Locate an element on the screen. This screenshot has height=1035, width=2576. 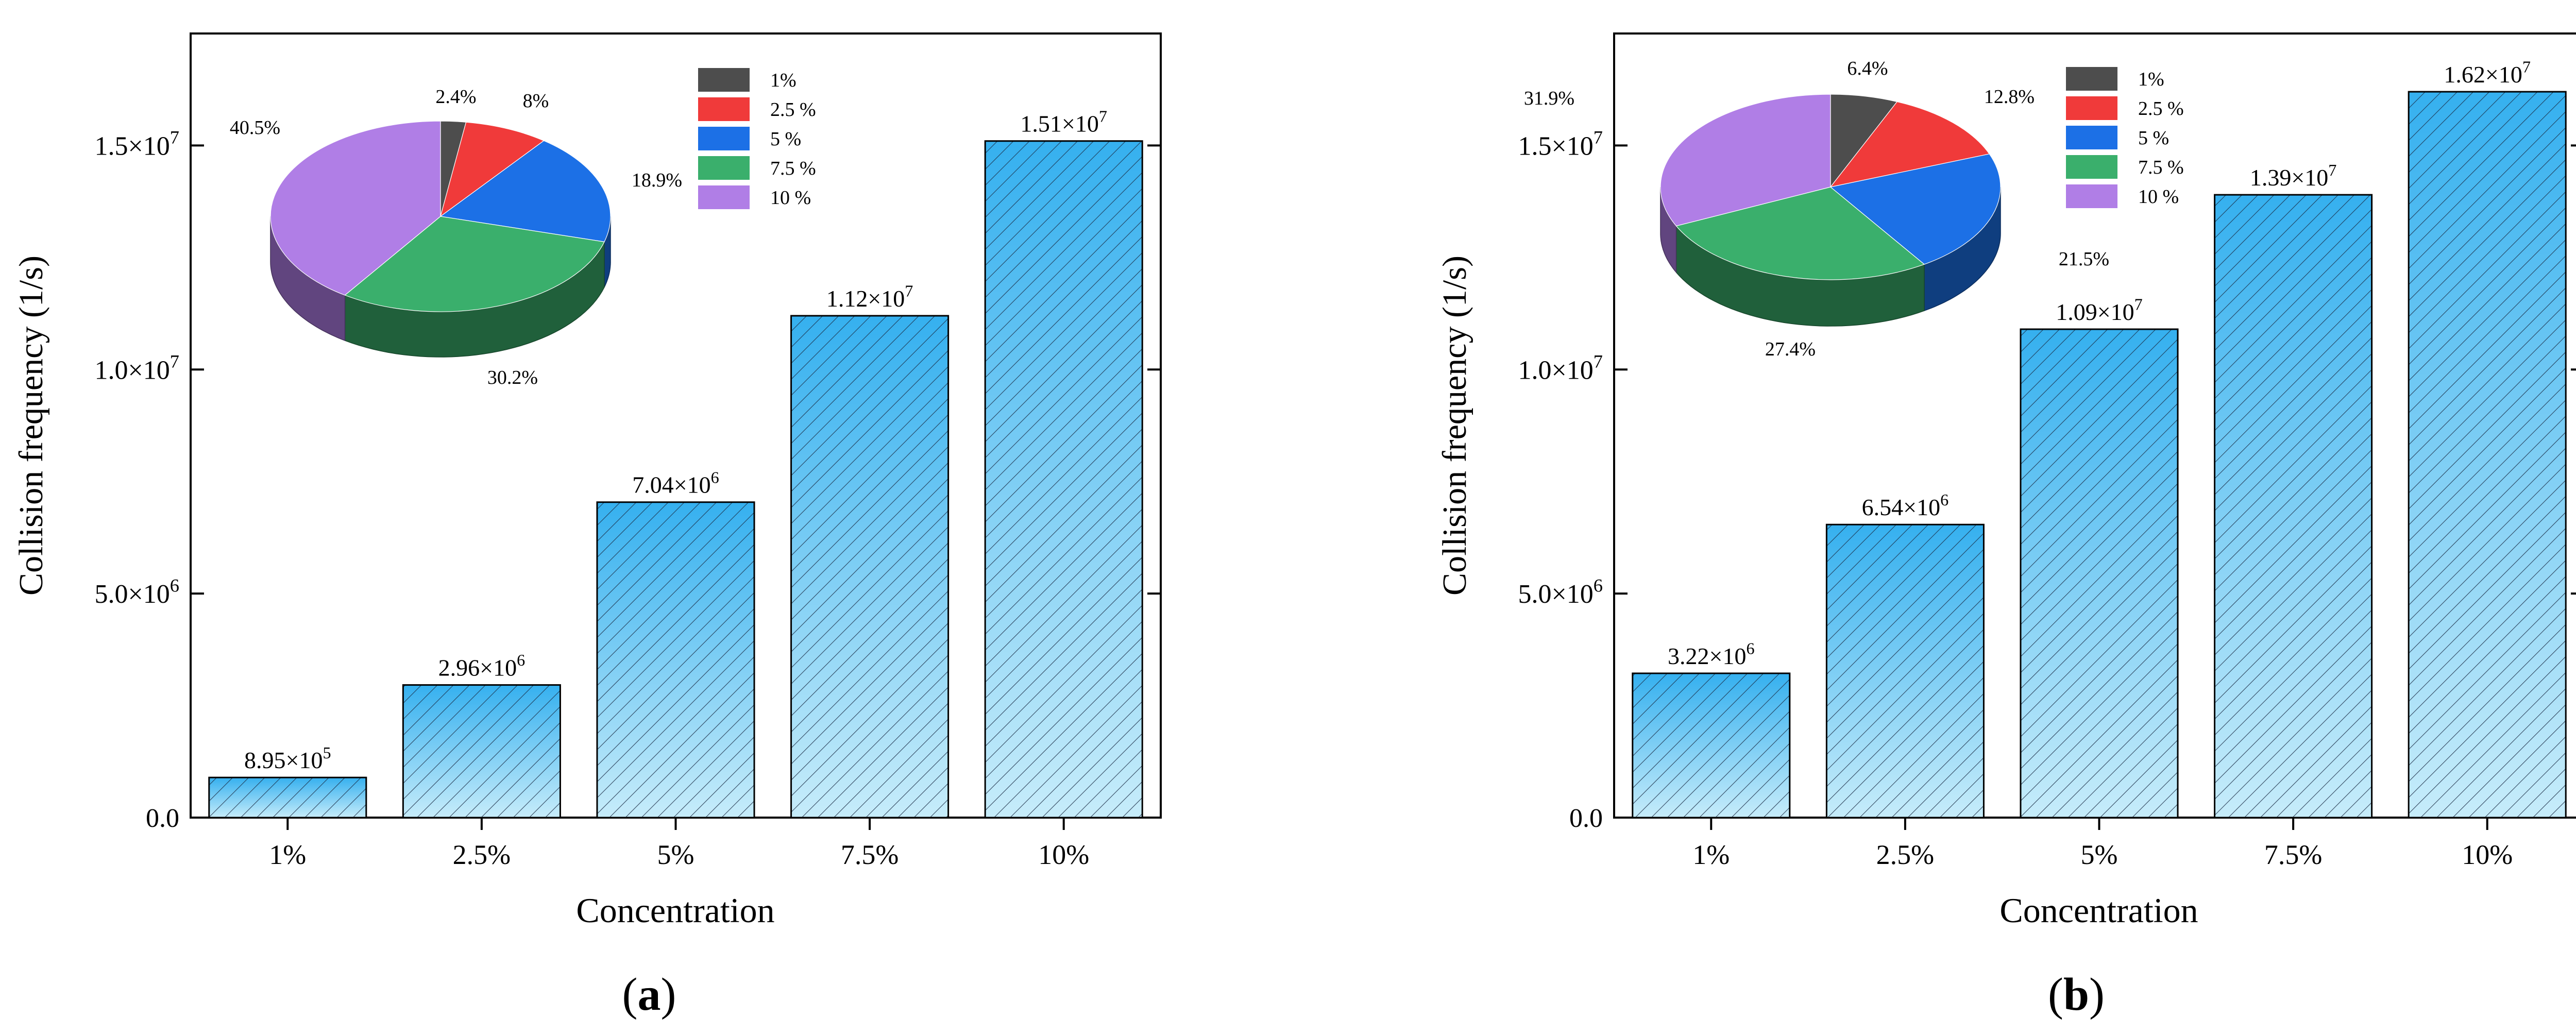
pie-value-label: 8% is located at coordinates (536, 101).